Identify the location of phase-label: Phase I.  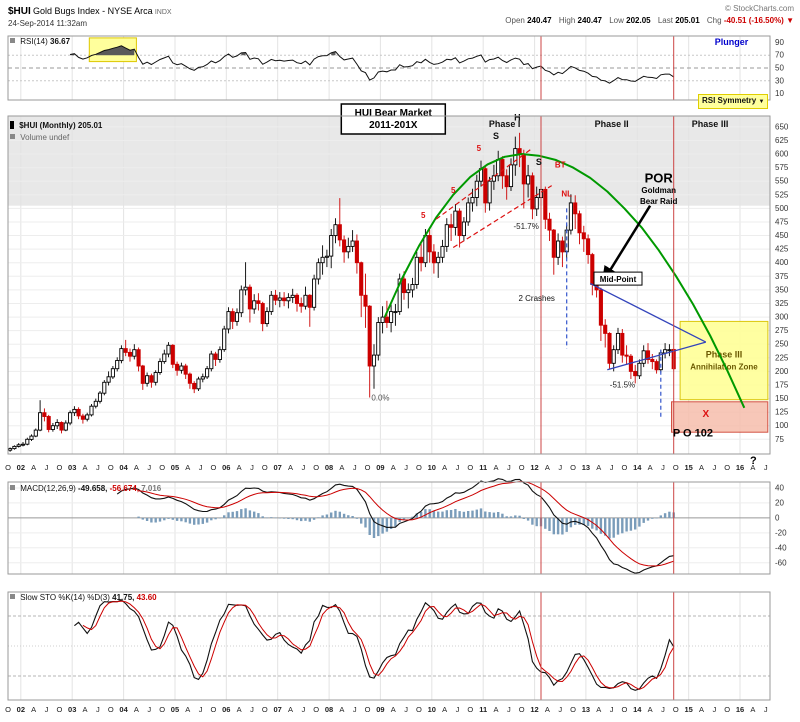
(505, 124).